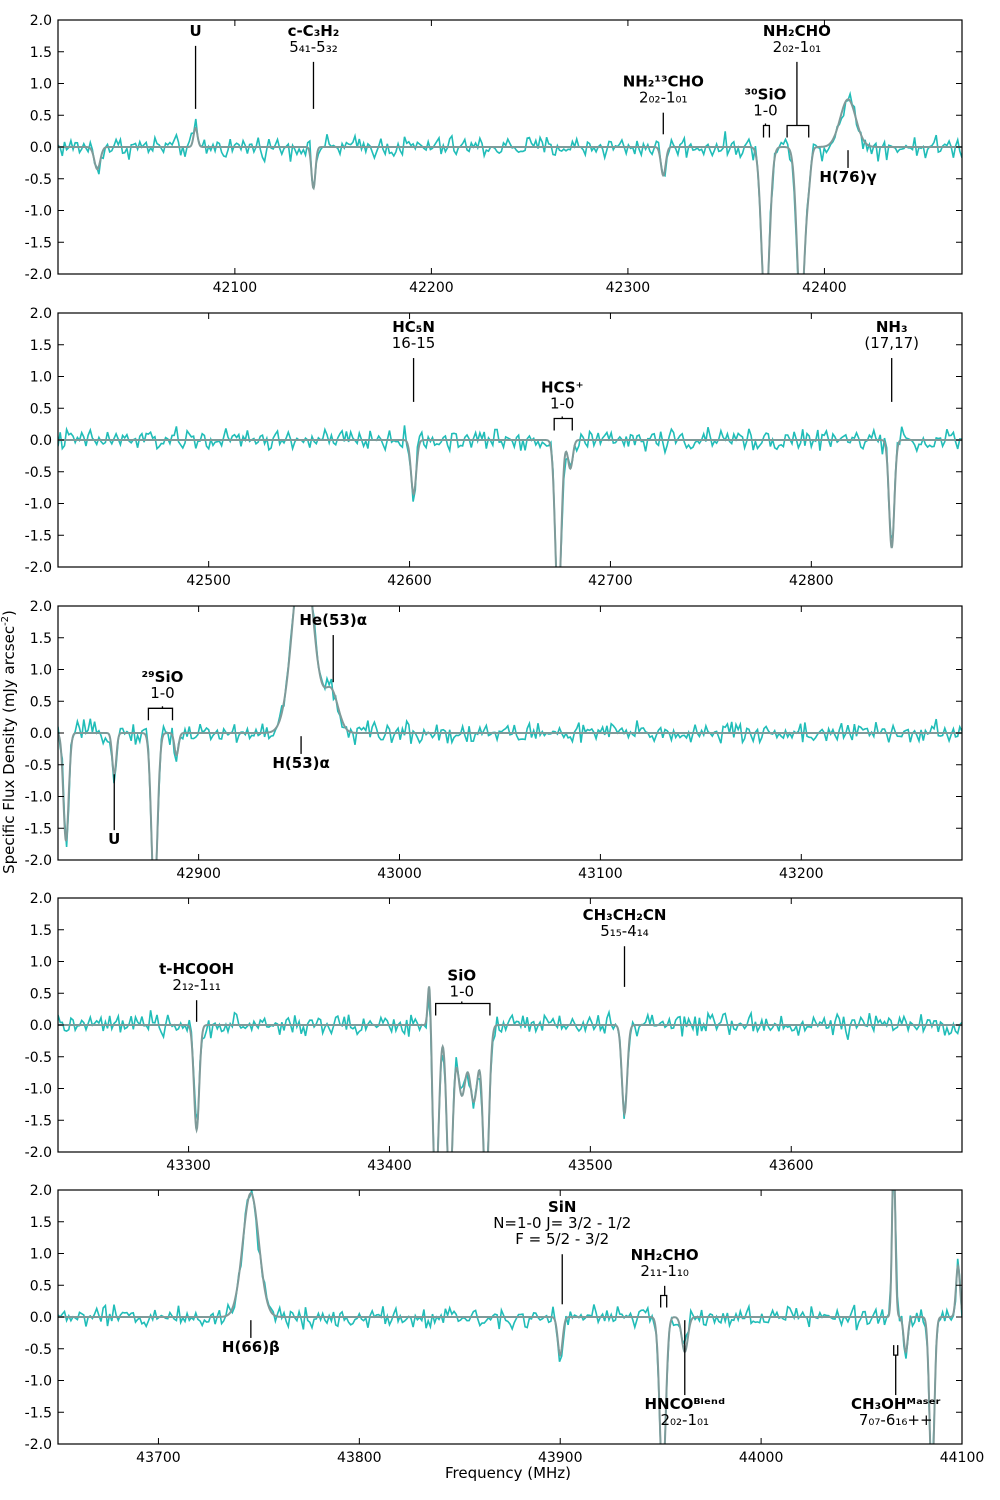 Image resolution: width=1000 pixels, height=1500 pixels. What do you see at coordinates (510, 186) in the screenshot?
I see `model-spectrum-line` at bounding box center [510, 186].